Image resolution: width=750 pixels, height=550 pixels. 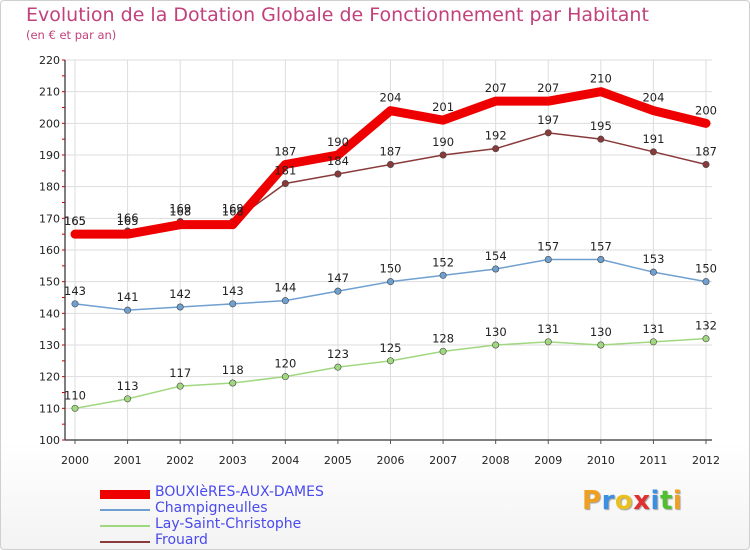 I want to click on data-label: 154, so click(x=496, y=256).